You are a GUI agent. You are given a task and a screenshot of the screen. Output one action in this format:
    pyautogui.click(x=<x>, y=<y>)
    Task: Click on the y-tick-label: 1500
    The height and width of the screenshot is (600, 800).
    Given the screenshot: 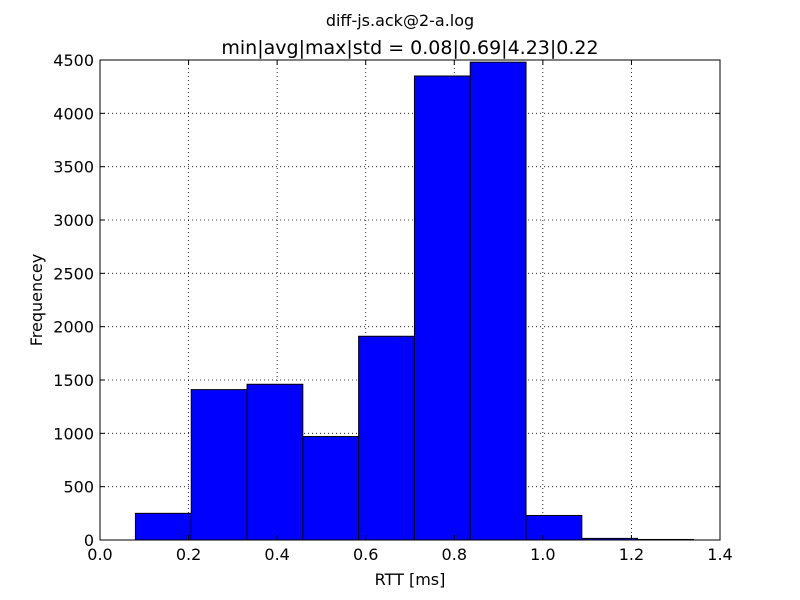 What is the action you would take?
    pyautogui.click(x=73, y=380)
    